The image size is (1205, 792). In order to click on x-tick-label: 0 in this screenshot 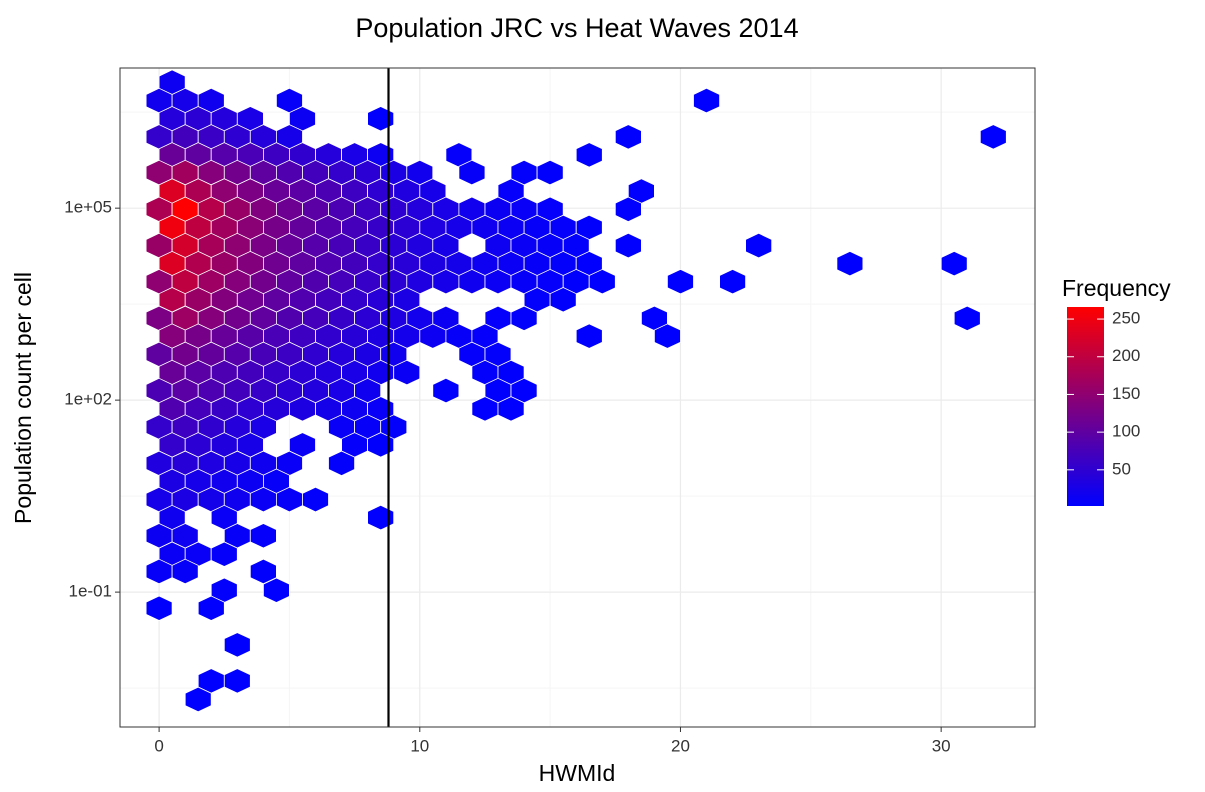, I will do `click(158, 745)`.